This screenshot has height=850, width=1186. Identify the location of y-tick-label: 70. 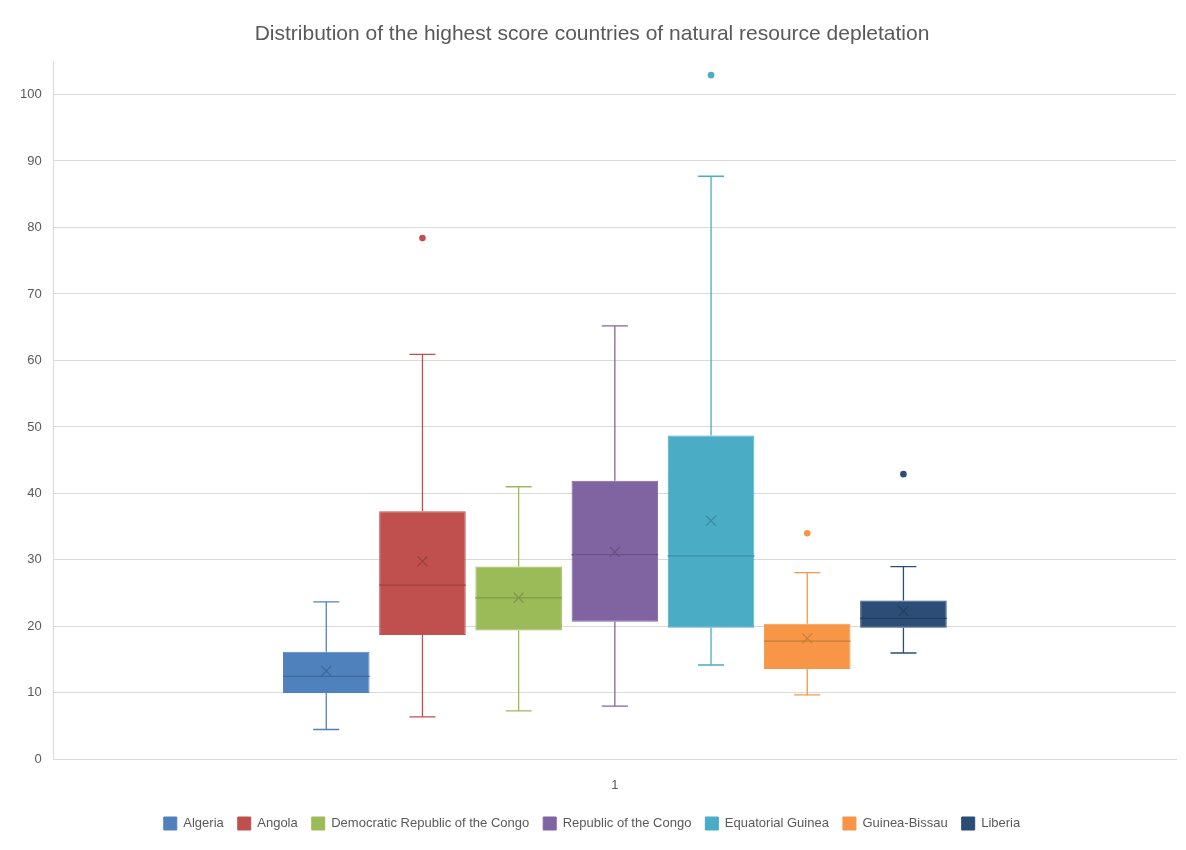
(34, 293).